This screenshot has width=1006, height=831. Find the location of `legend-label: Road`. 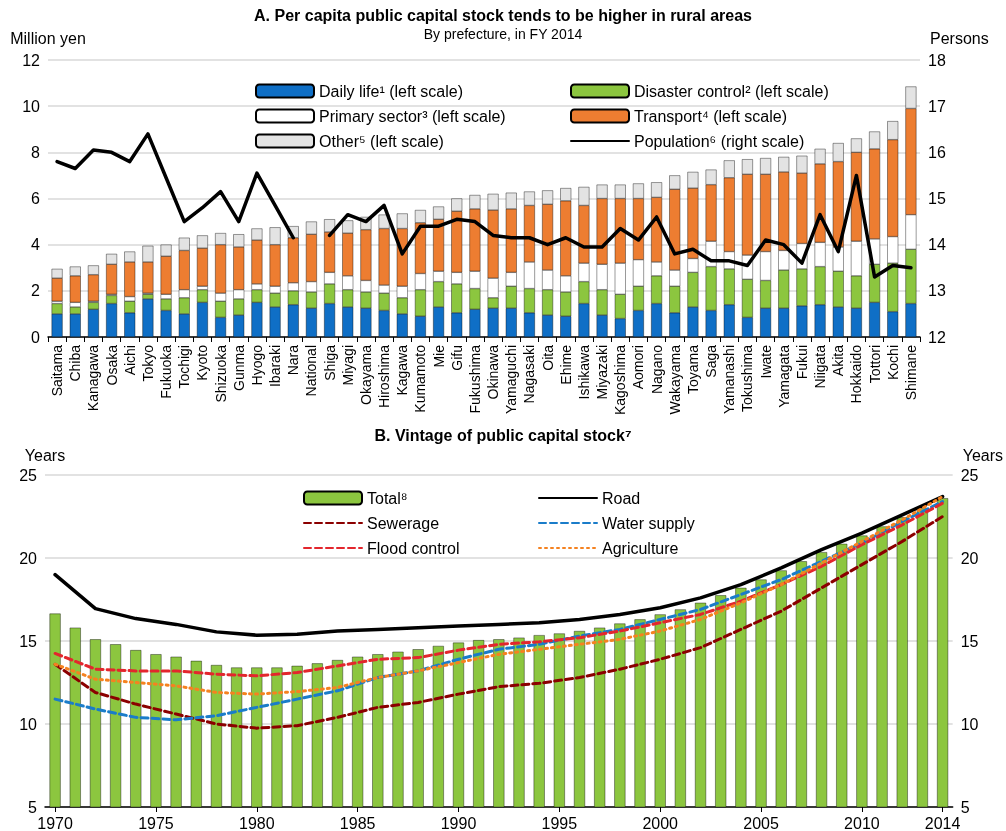

legend-label: Road is located at coordinates (621, 498).